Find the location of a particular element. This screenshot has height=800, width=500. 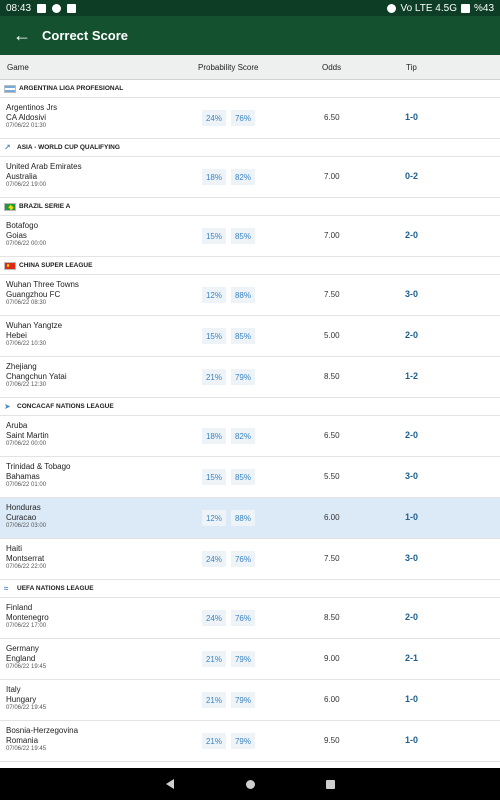

nav-back-button is located at coordinates (170, 784).